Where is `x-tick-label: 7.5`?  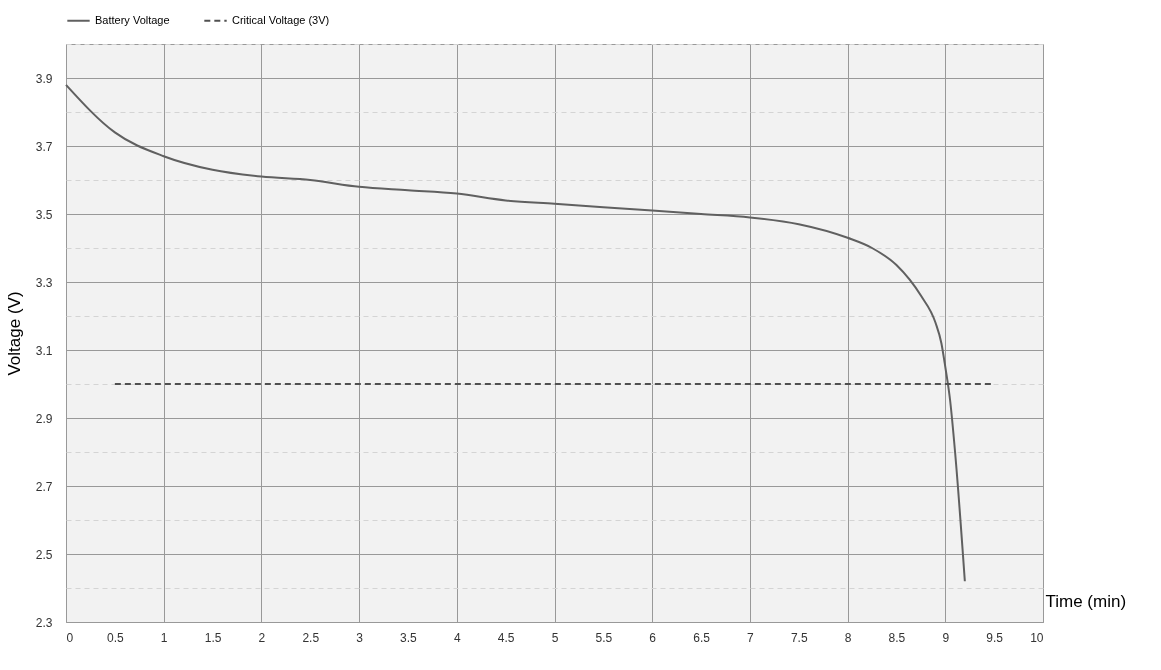
x-tick-label: 7.5 is located at coordinates (799, 637).